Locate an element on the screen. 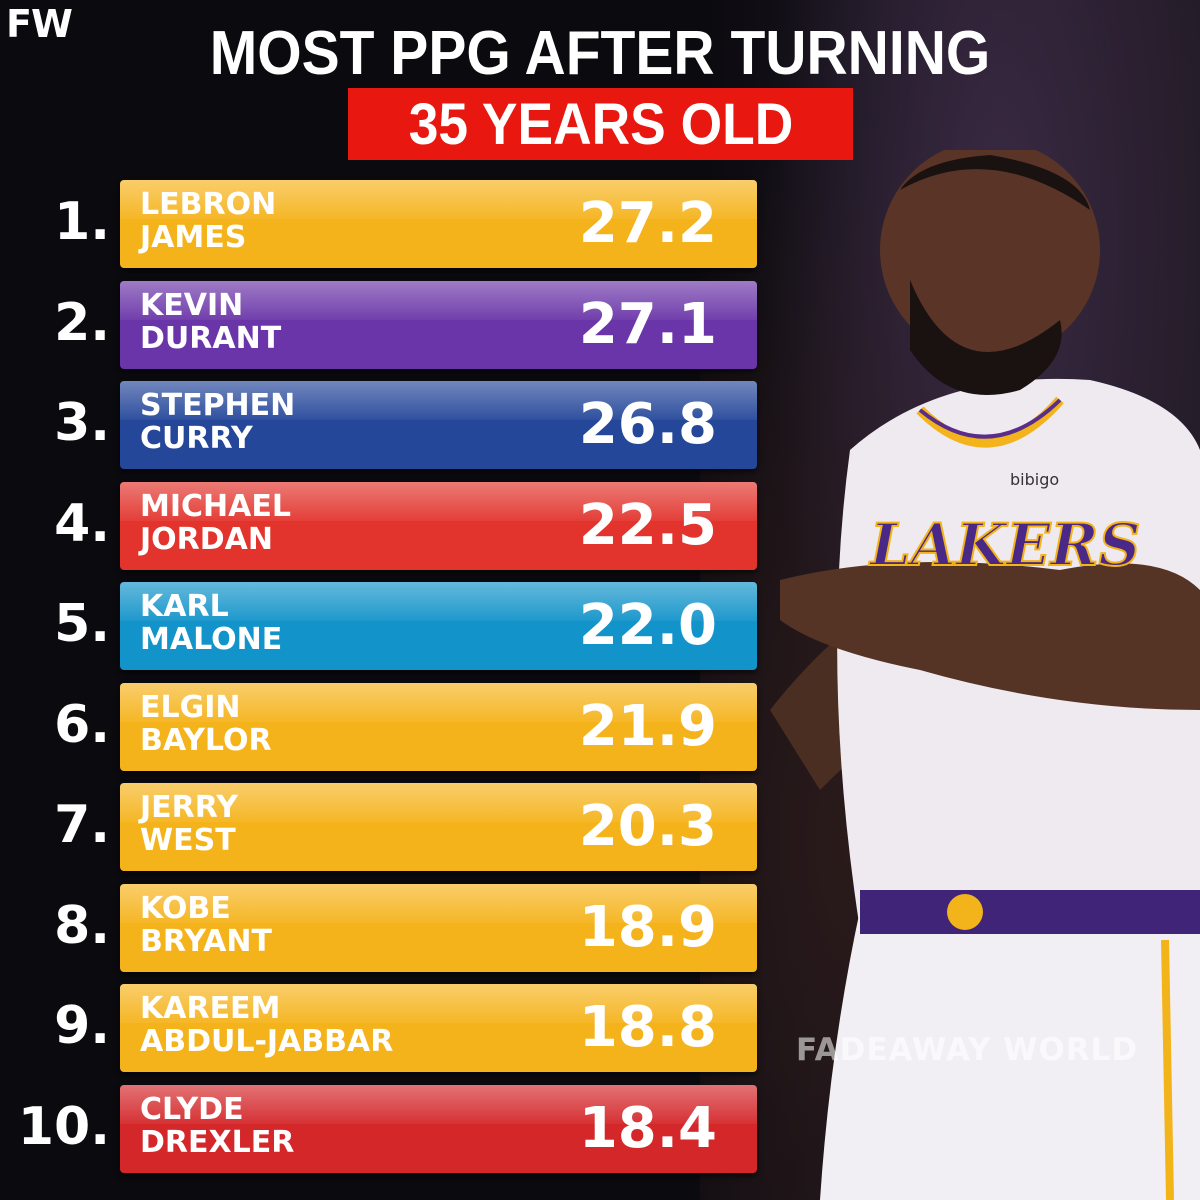 This screenshot has width=1200, height=1200. ranking-row: ELGIN BAYLOR 21.9 is located at coordinates (438, 727).